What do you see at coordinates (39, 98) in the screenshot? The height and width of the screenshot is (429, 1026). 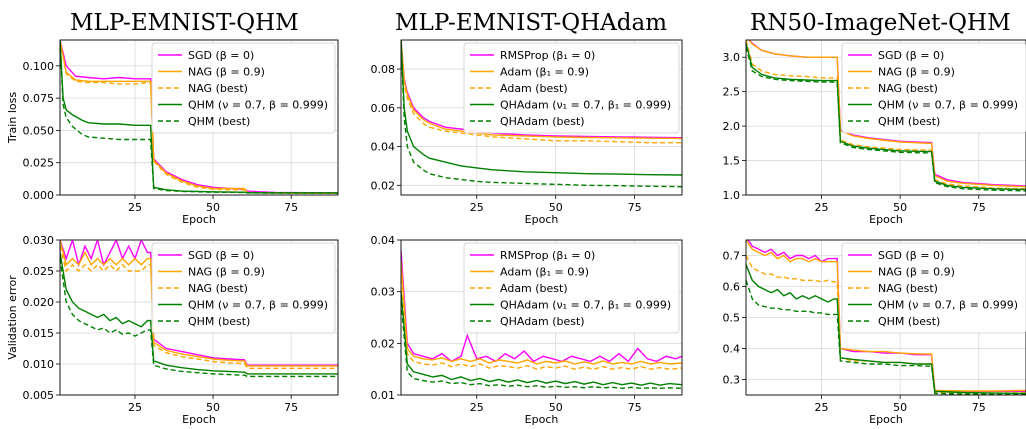 I see `y-tick-label: 0.075` at bounding box center [39, 98].